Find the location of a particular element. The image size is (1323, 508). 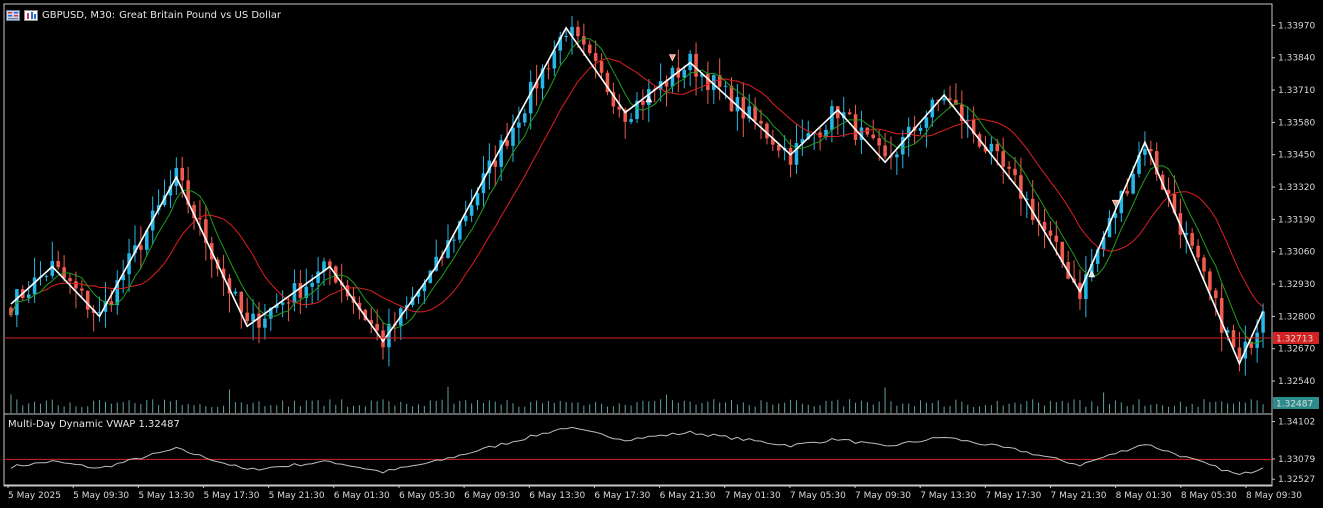

time-tick-label: 6 May 09:30 is located at coordinates (492, 496).